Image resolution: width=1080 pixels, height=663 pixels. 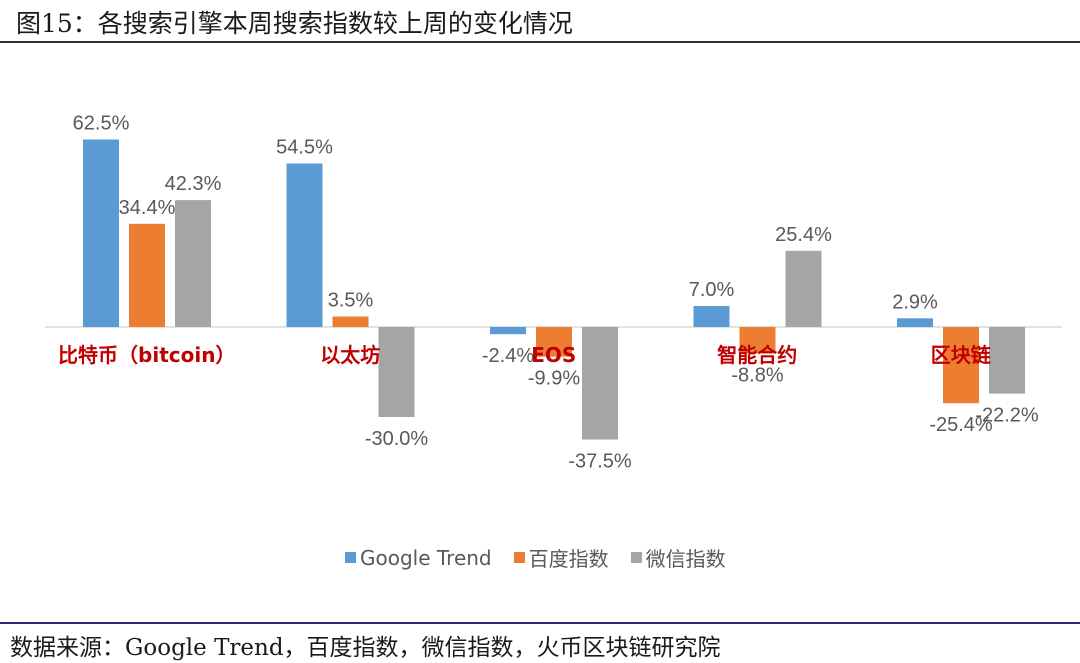 I want to click on category-label-0: 比特币（bitcoin）, so click(x=146, y=355).